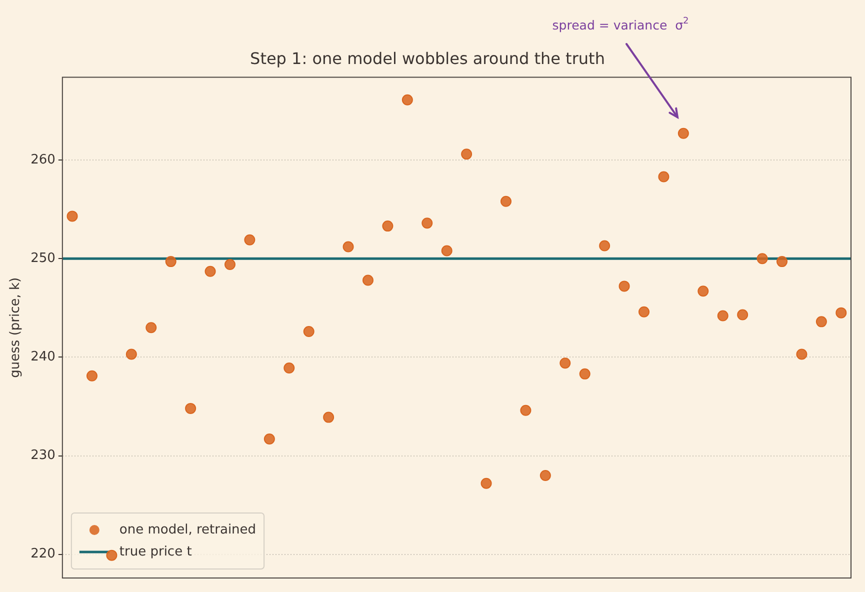 This screenshot has width=865, height=592. Describe the element at coordinates (43, 160) in the screenshot. I see `y-tick-label: 260` at that location.